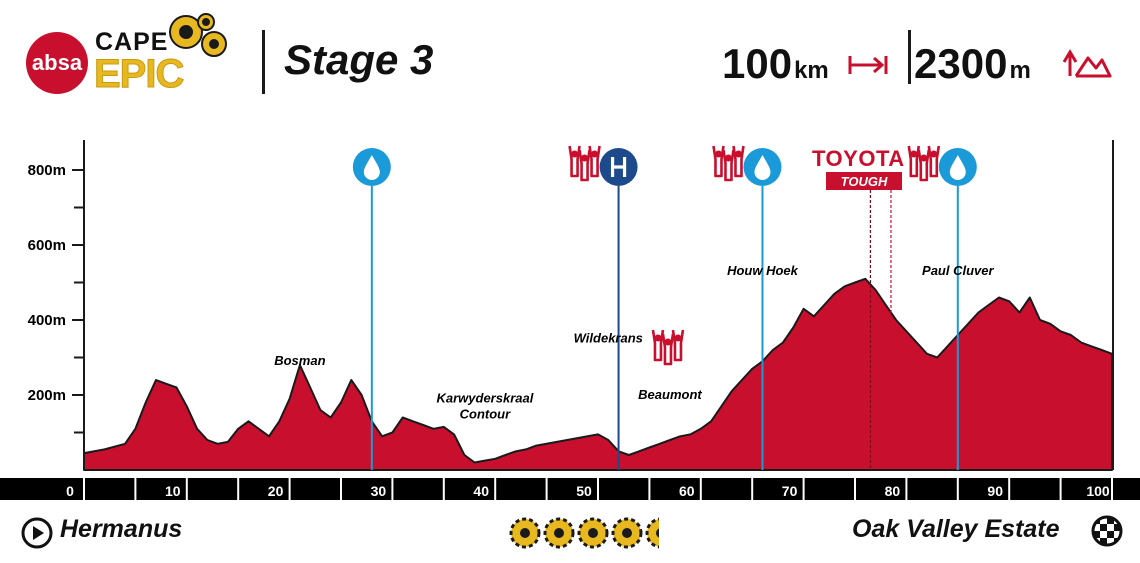  What do you see at coordinates (961, 63) in the screenshot?
I see `climb-value: 2300` at bounding box center [961, 63].